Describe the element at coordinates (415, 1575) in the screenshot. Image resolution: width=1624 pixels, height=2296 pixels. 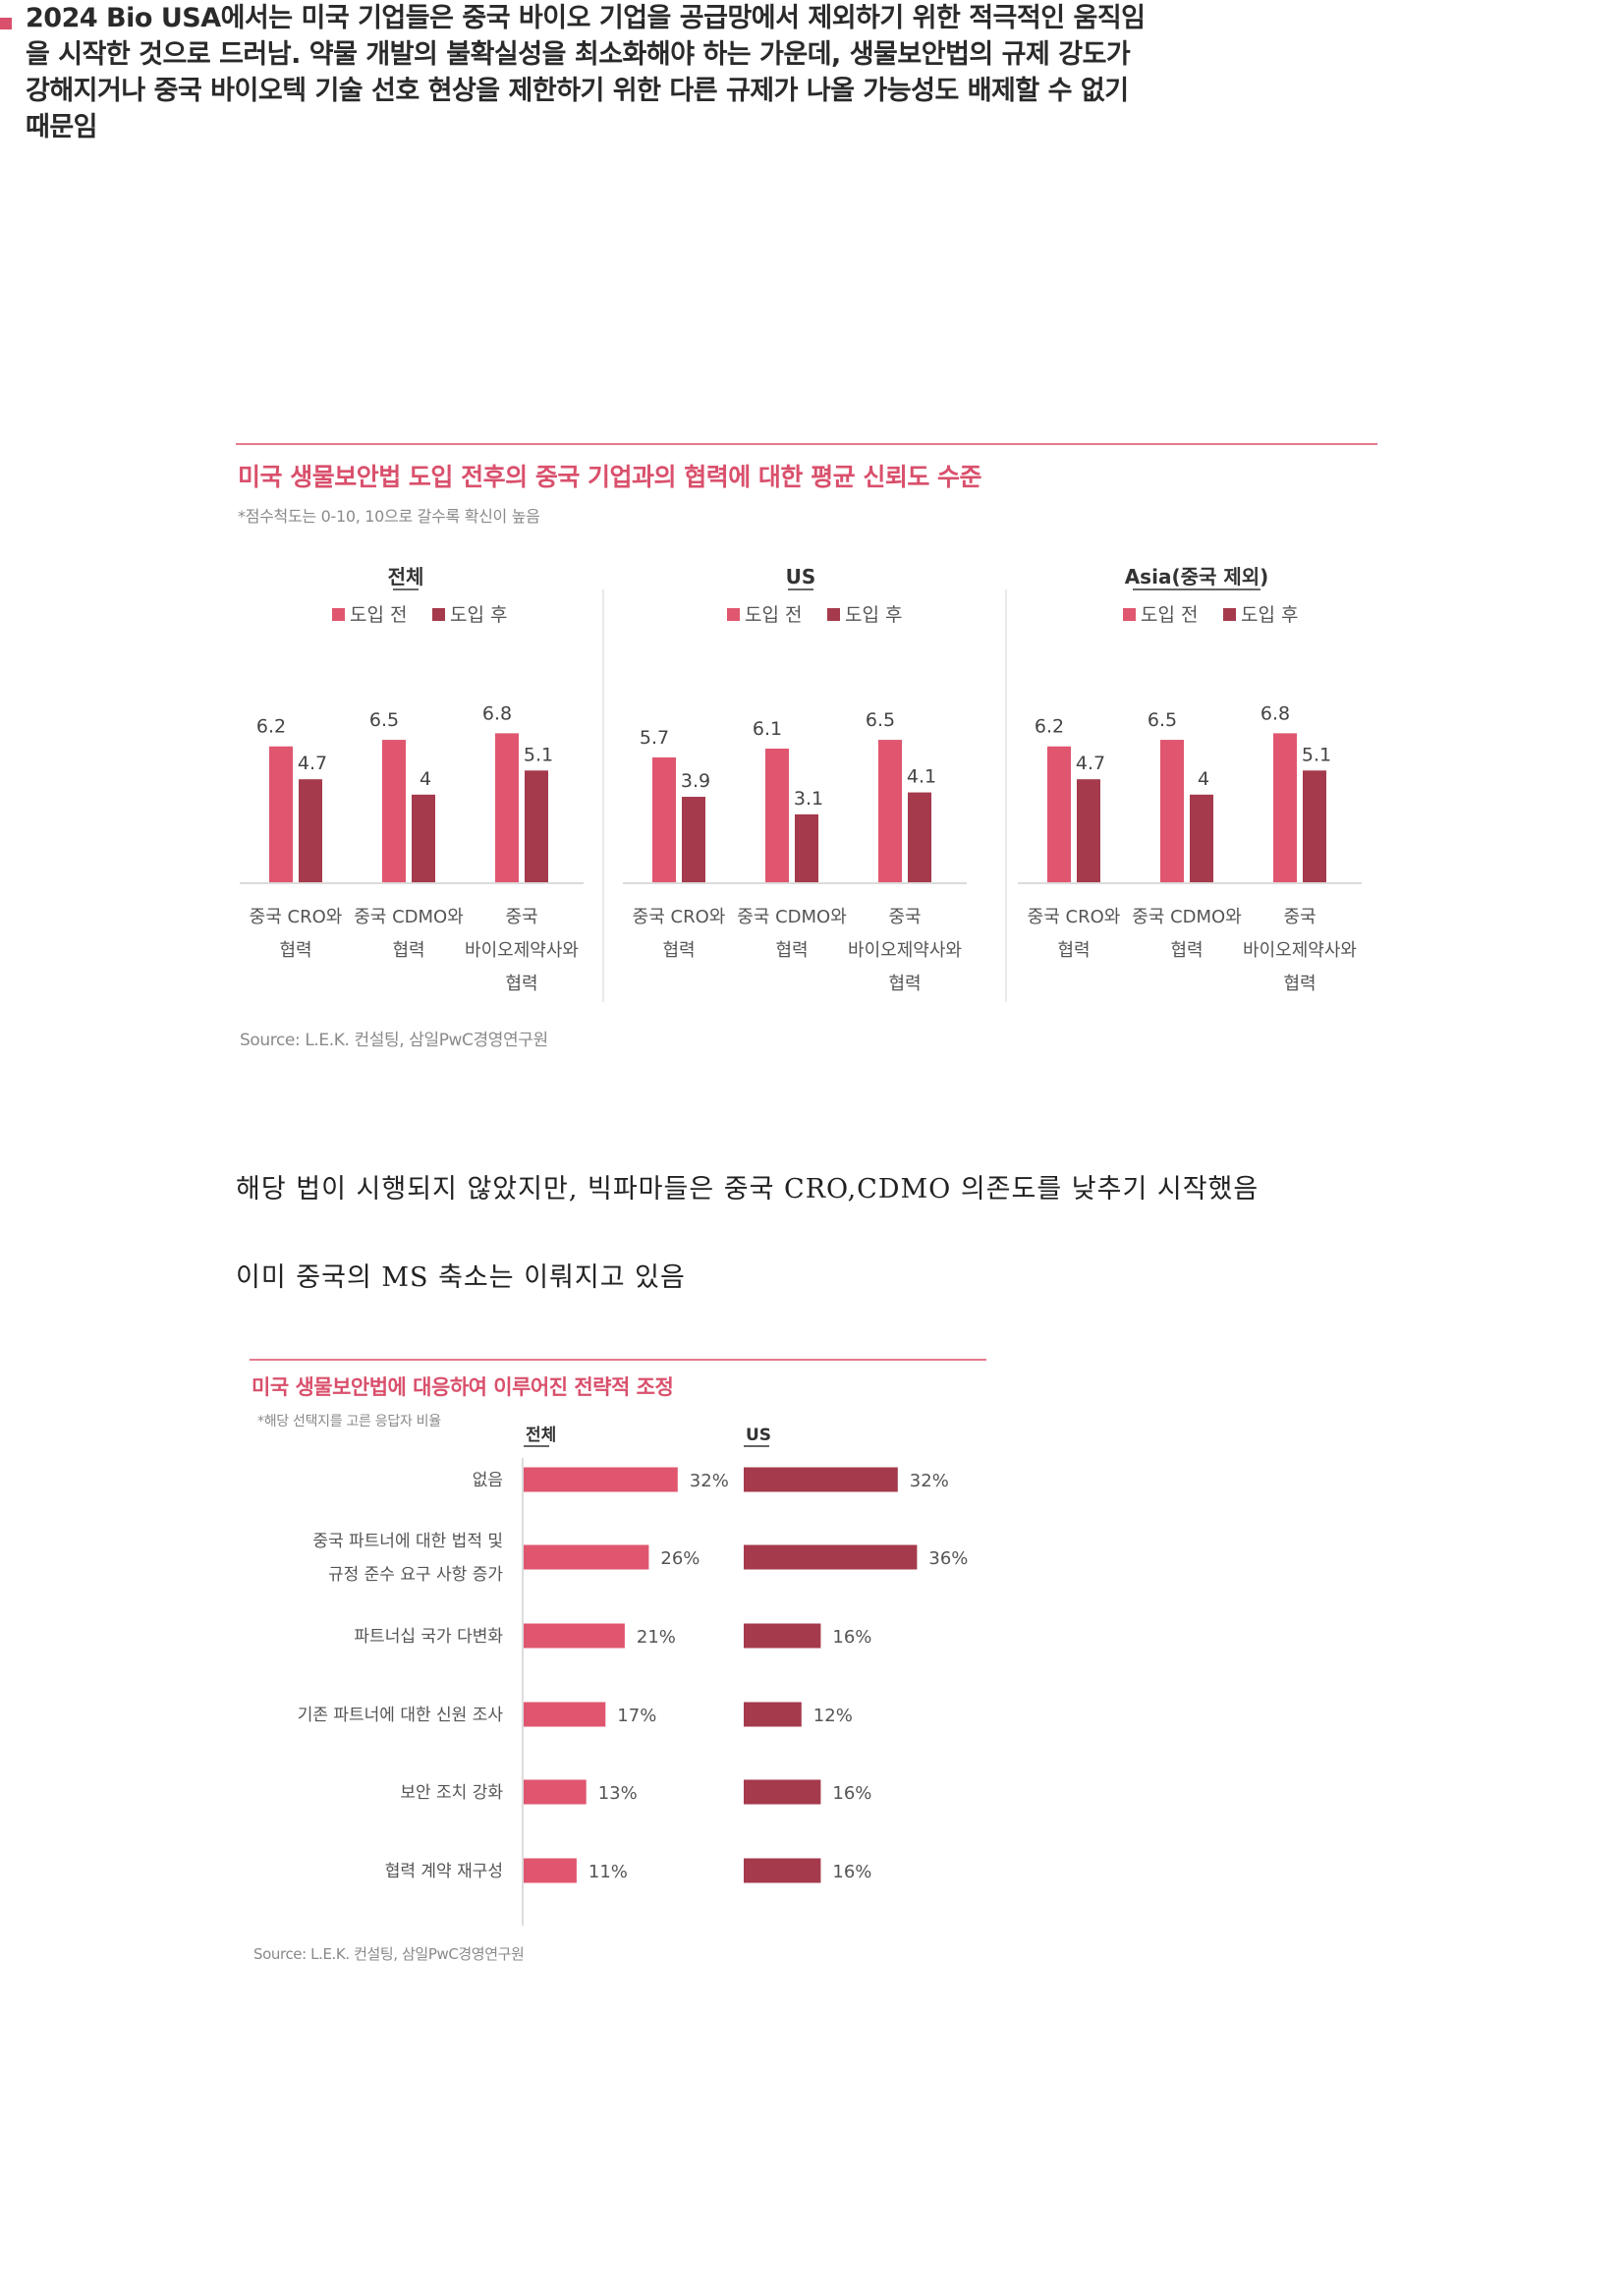
I see `category-label: 규정 준수 요구 사항 증가` at that location.